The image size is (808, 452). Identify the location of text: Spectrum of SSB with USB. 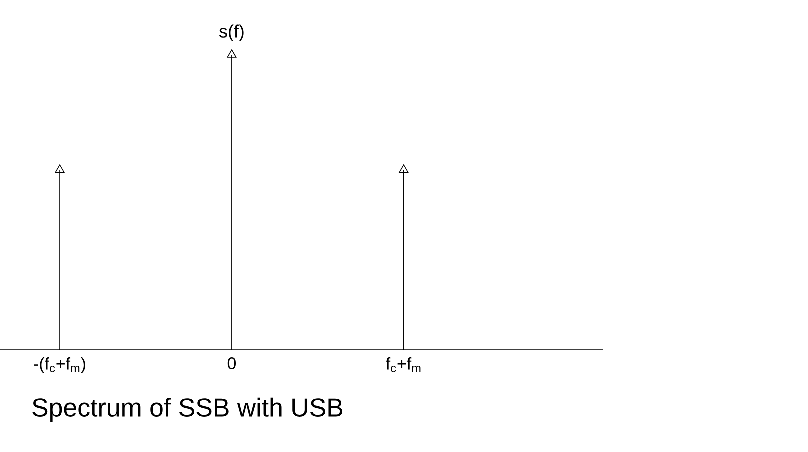
(187, 410).